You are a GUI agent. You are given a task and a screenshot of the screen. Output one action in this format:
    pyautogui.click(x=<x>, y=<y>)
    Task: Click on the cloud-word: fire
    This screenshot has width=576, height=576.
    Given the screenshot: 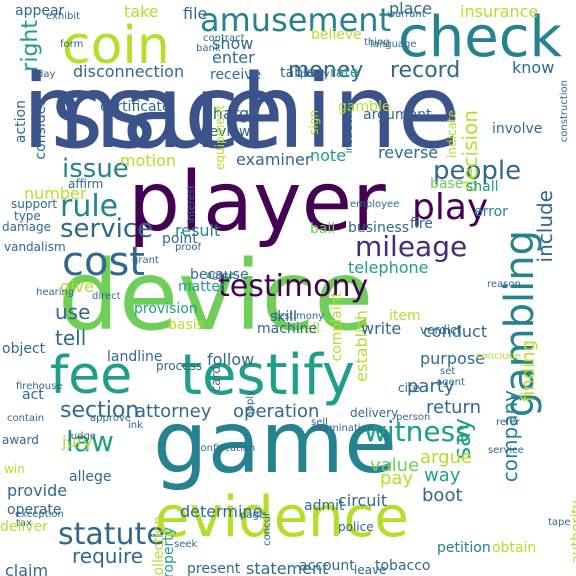 What is the action you would take?
    pyautogui.click(x=421, y=224)
    